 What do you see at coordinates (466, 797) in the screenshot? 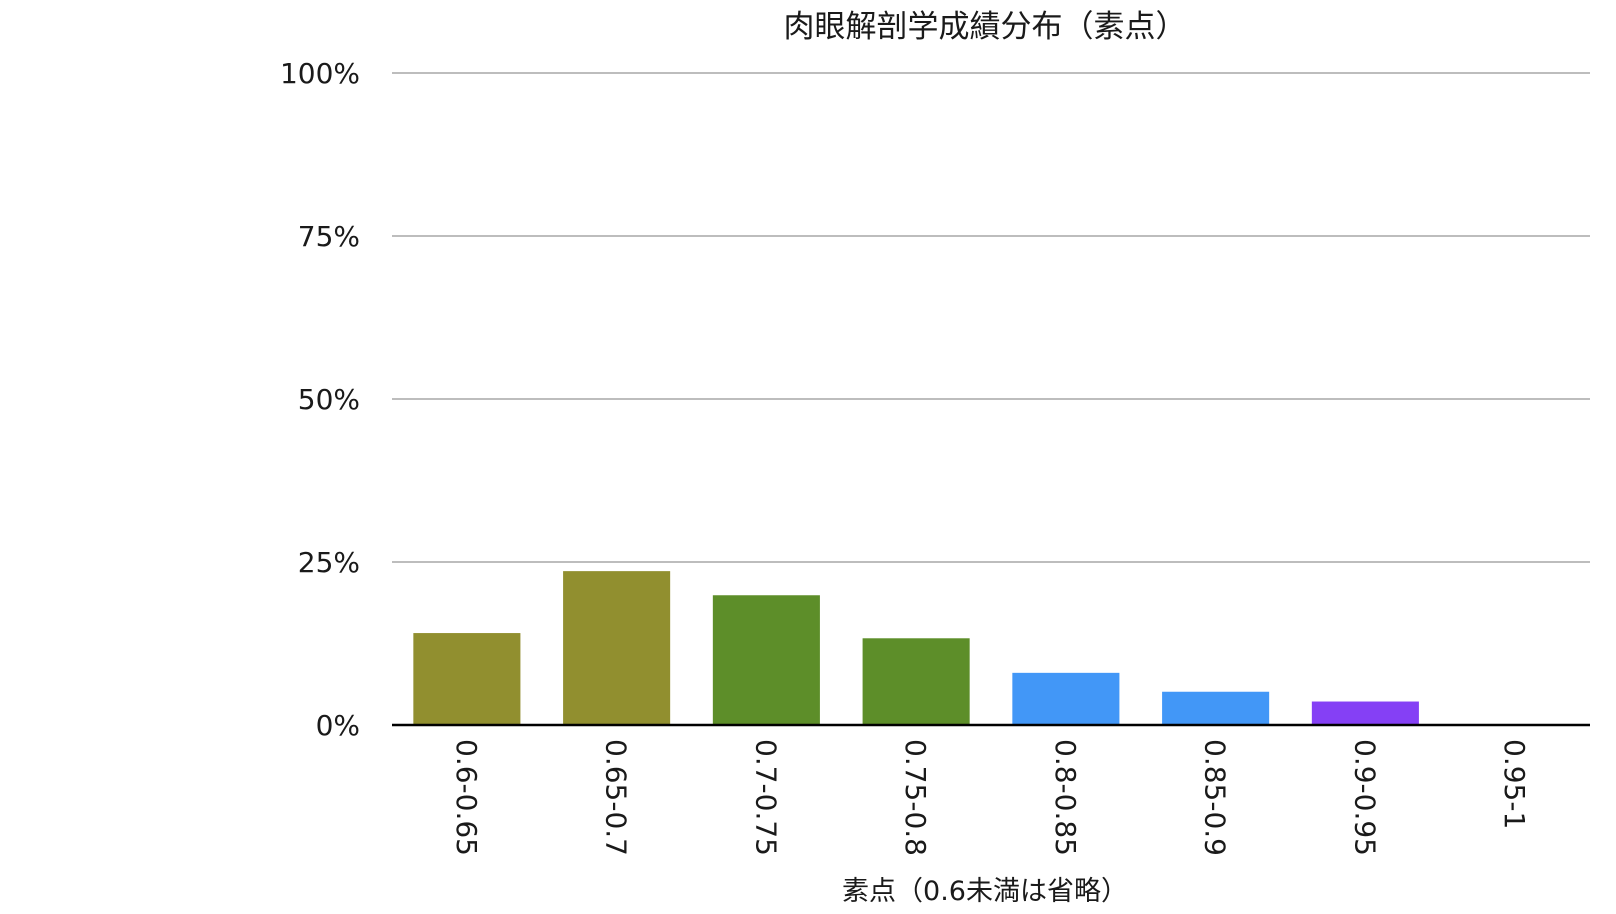
I see `x-tick-label: 0.6-0.65` at bounding box center [466, 797].